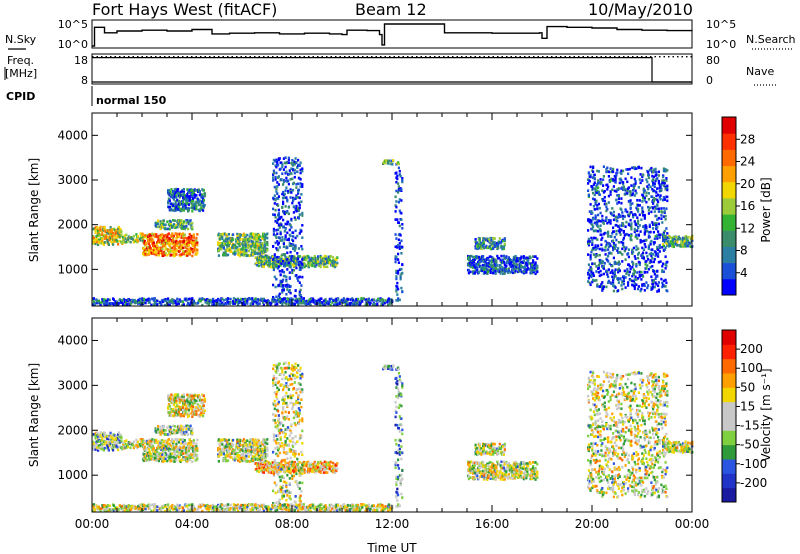 The height and width of the screenshot is (554, 800). Describe the element at coordinates (143, 440) in the screenshot. I see `velocity-echo-cell` at that location.